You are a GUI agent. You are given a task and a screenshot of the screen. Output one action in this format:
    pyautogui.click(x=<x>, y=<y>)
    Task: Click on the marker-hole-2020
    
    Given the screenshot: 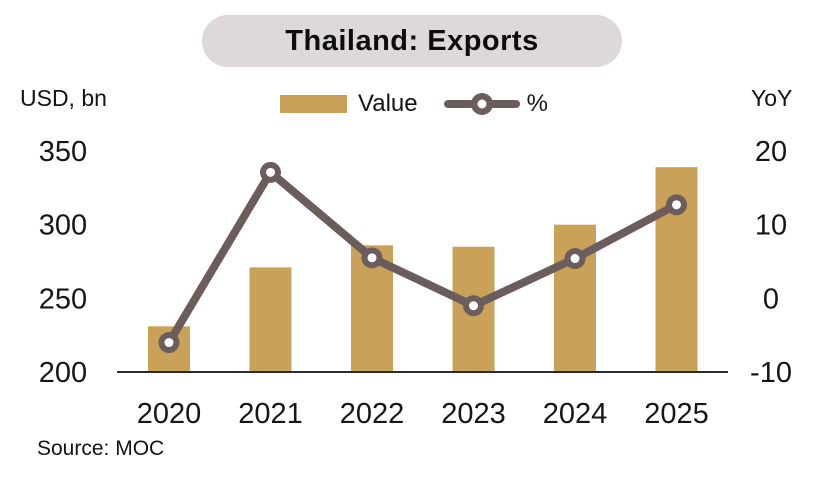 What is the action you would take?
    pyautogui.click(x=169, y=343)
    